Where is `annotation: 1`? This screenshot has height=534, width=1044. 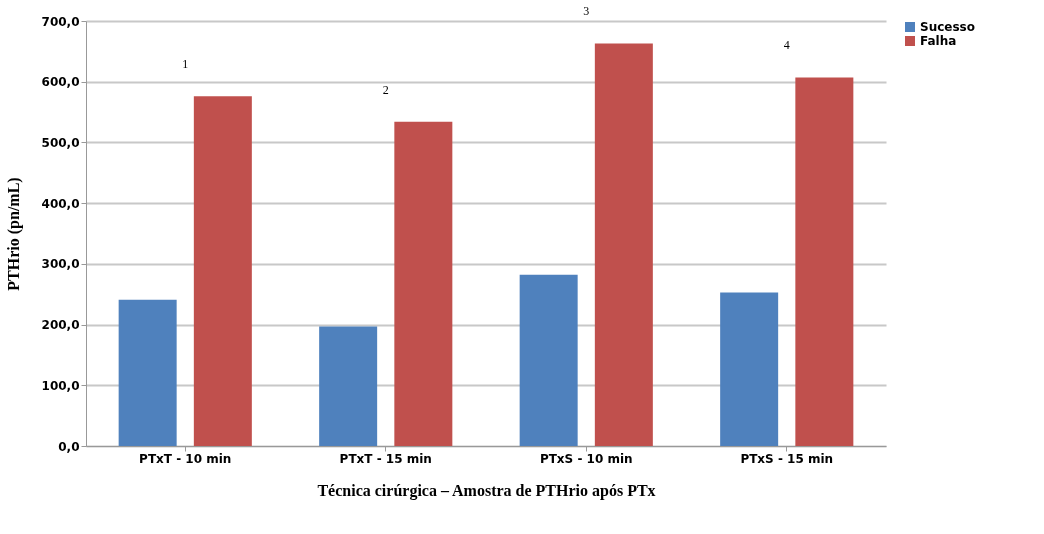 annotation: 1 is located at coordinates (185, 64).